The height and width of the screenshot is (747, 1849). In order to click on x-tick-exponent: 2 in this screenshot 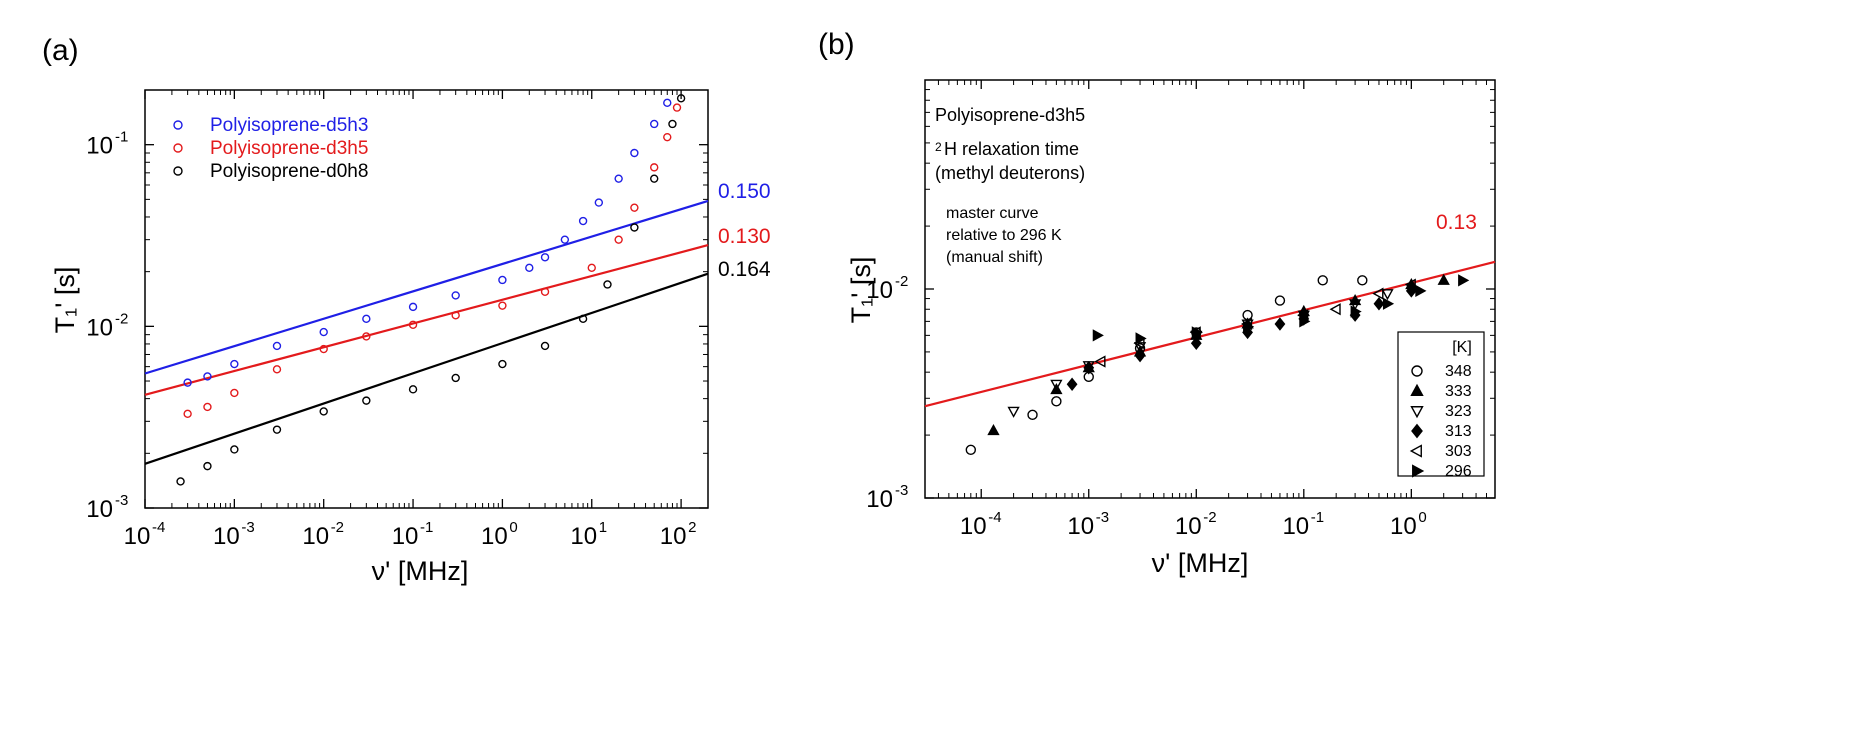, I will do `click(692, 527)`.